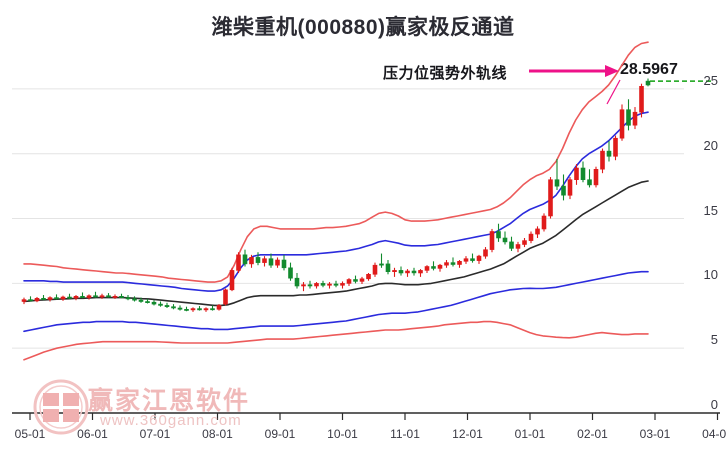  I want to click on y-axis-tick-label: 15, so click(710, 210).